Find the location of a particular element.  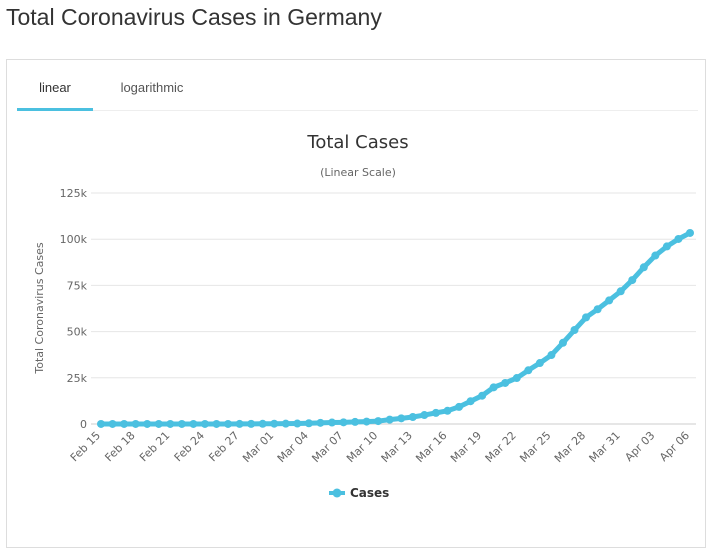

x-tick-label: Mar 10 is located at coordinates (362, 447).